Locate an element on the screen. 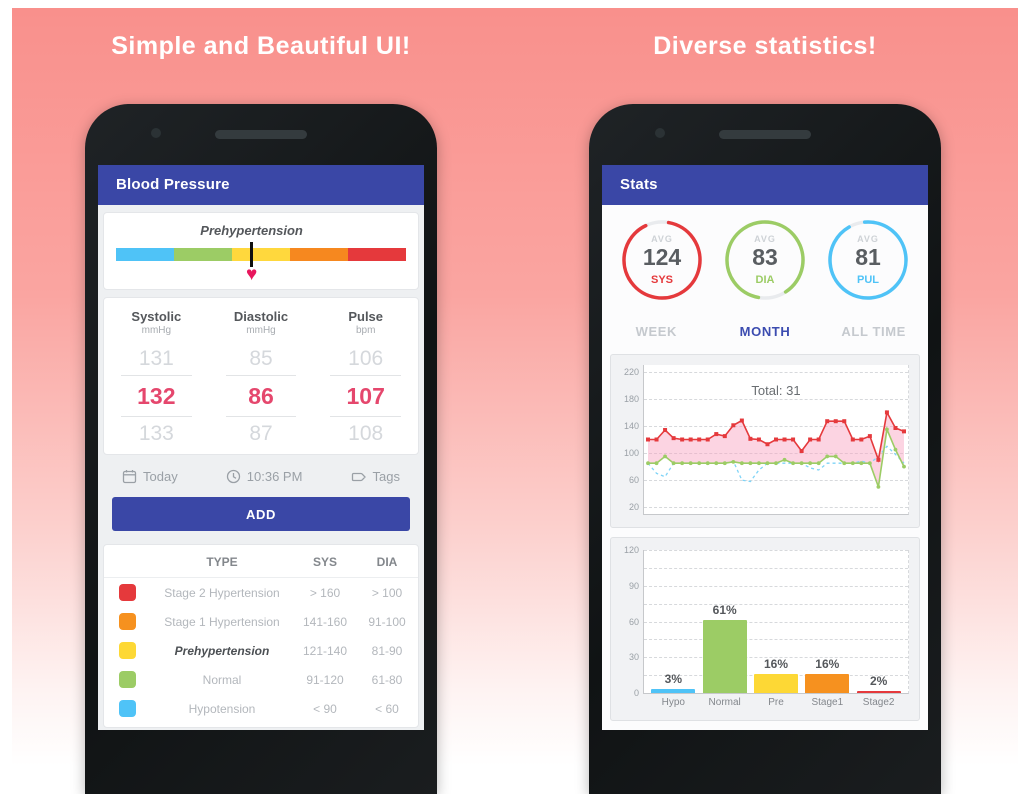 Image resolution: width=1024 pixels, height=794 pixels. tag-icon is located at coordinates (359, 477).